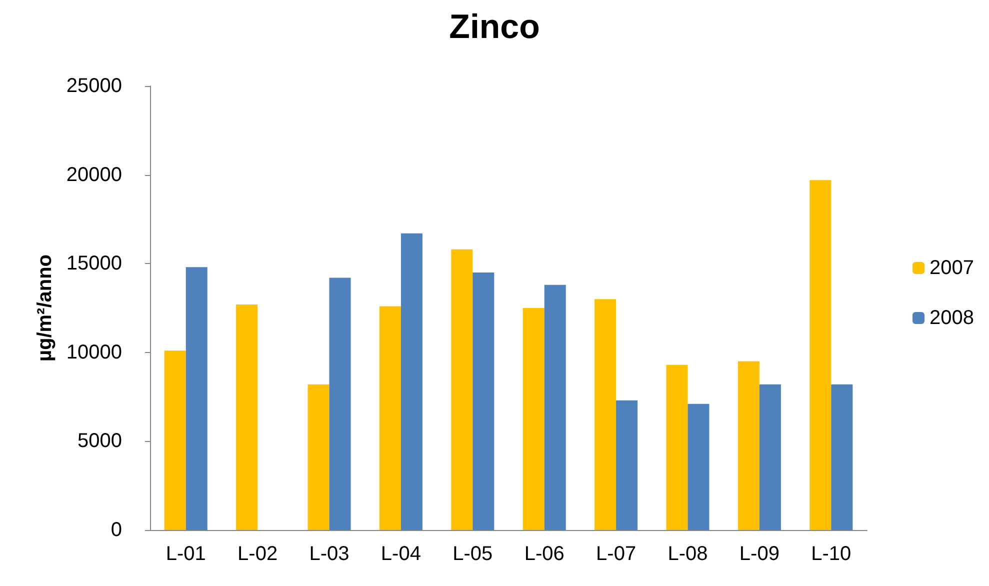  What do you see at coordinates (831, 554) in the screenshot?
I see `x-tick-label: L-10` at bounding box center [831, 554].